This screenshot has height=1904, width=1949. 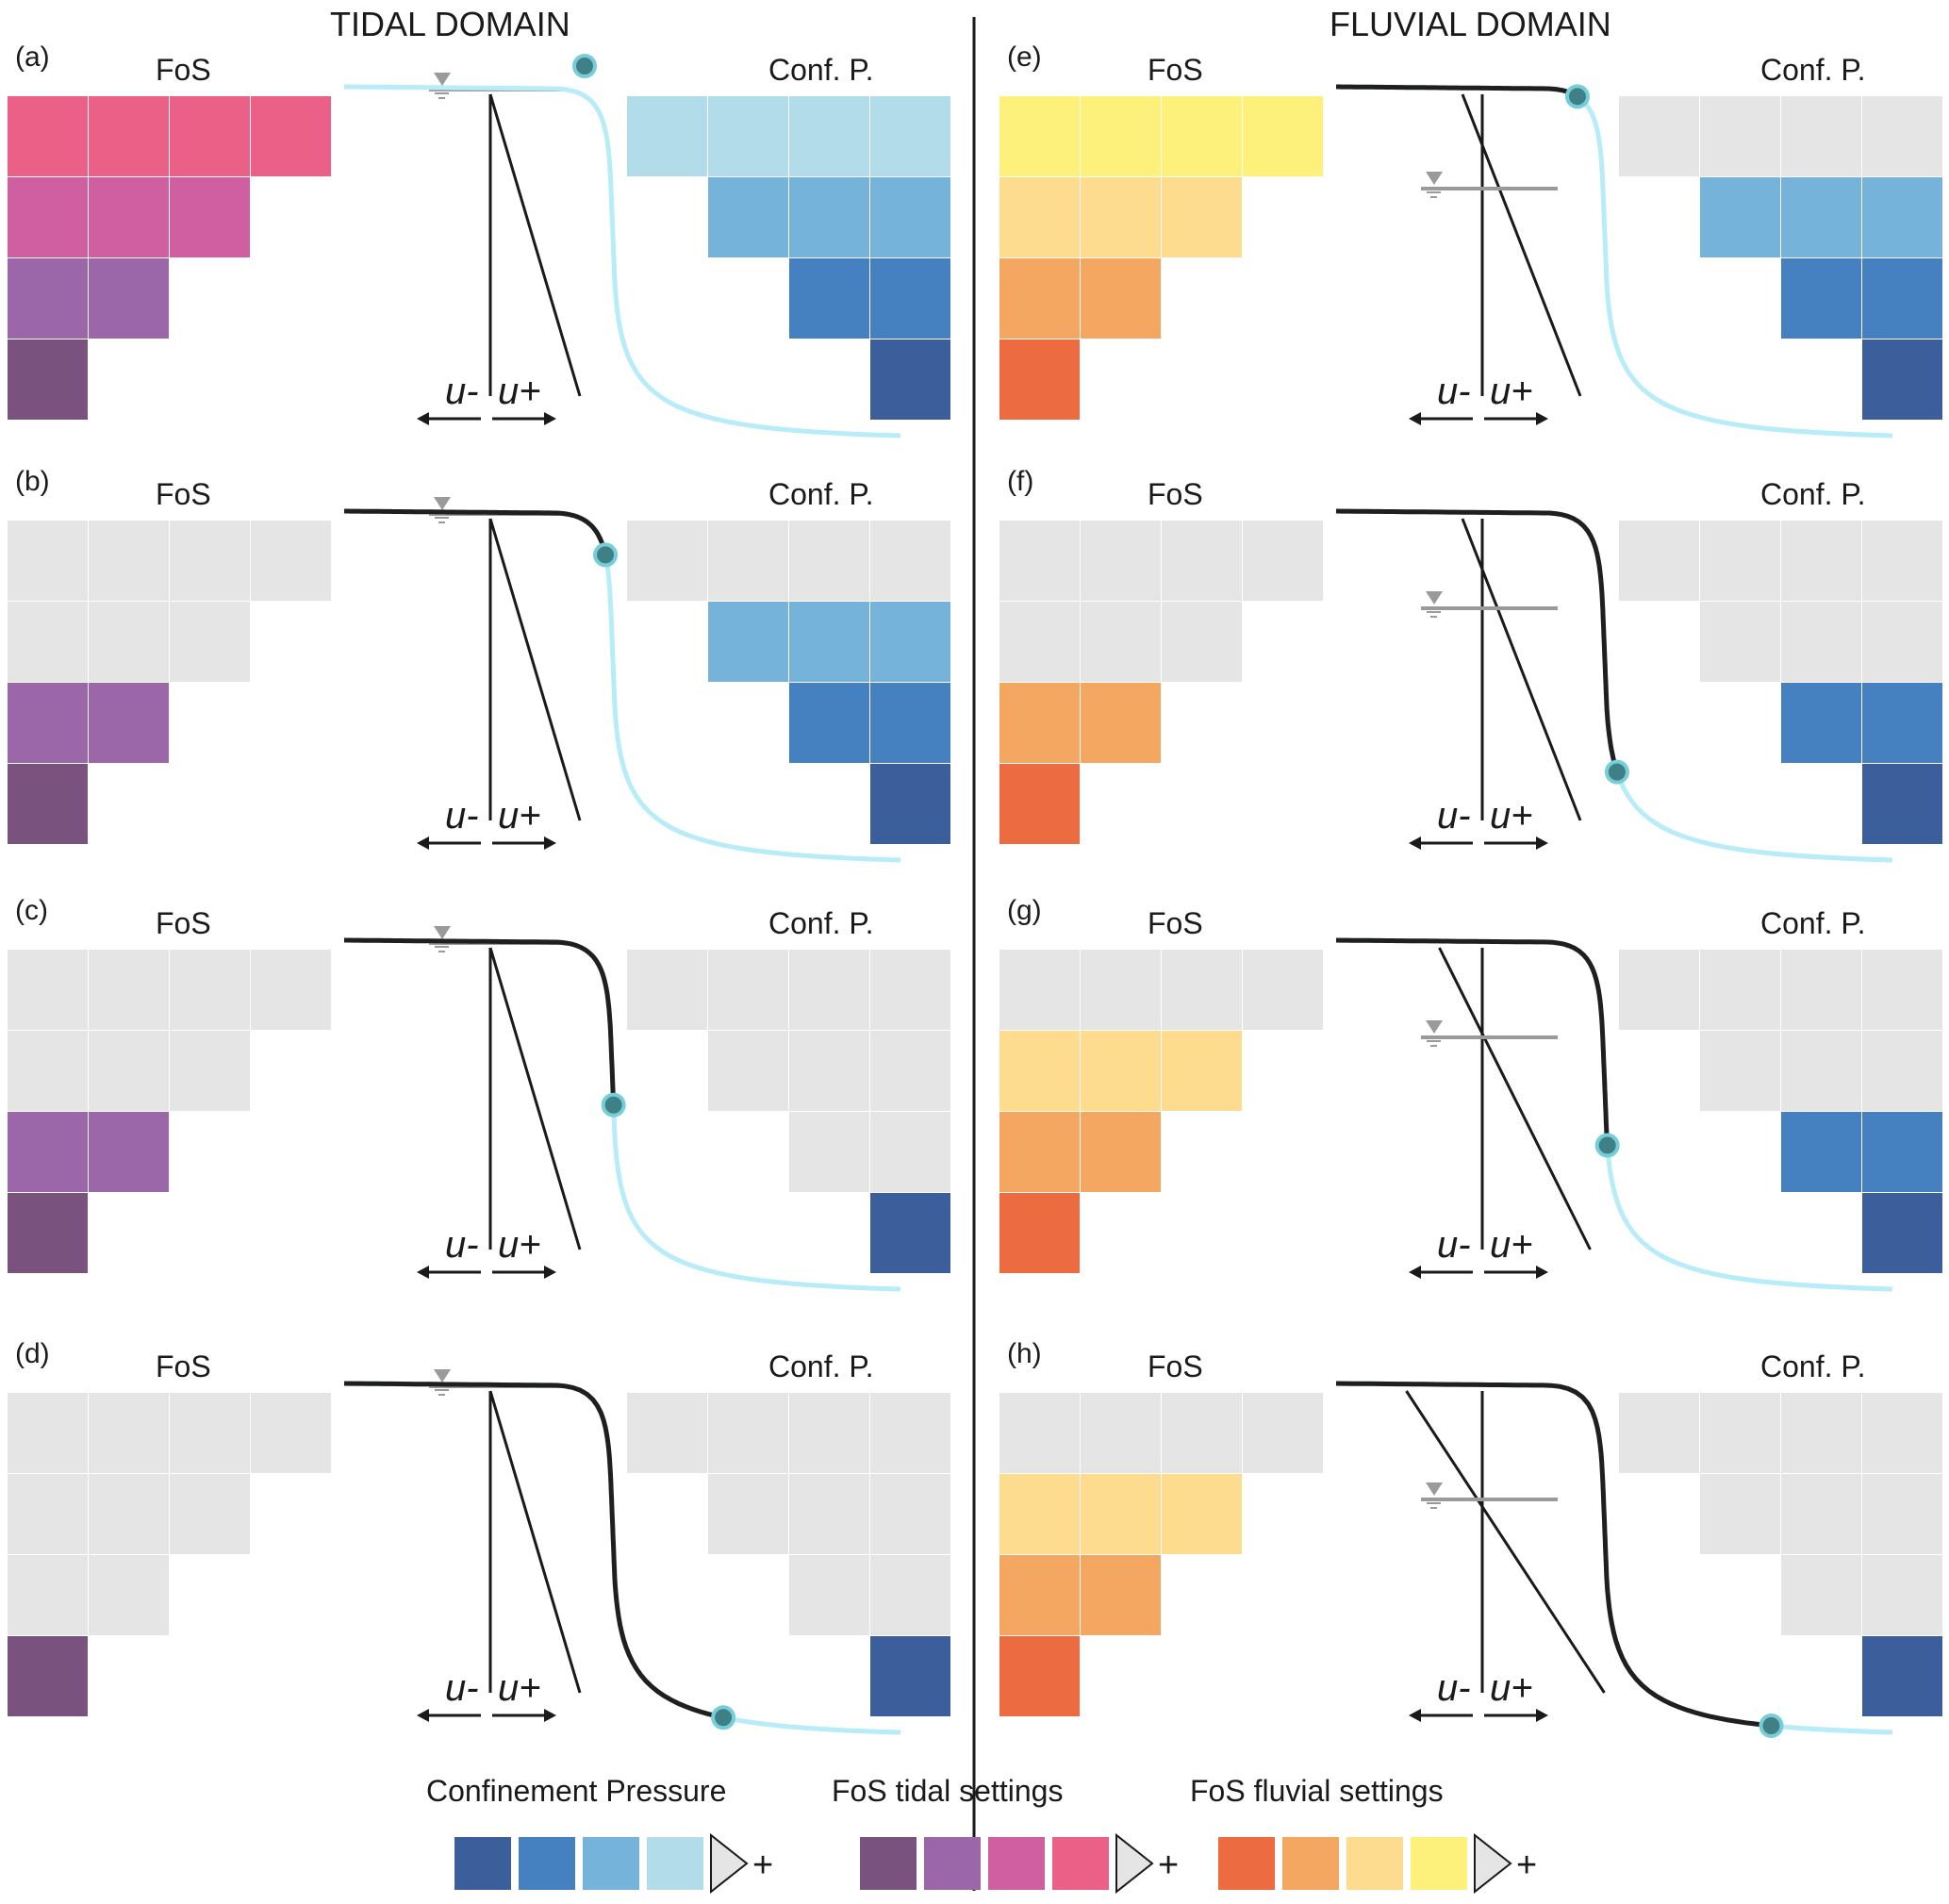 I want to click on panel-label: (a), so click(x=32, y=57).